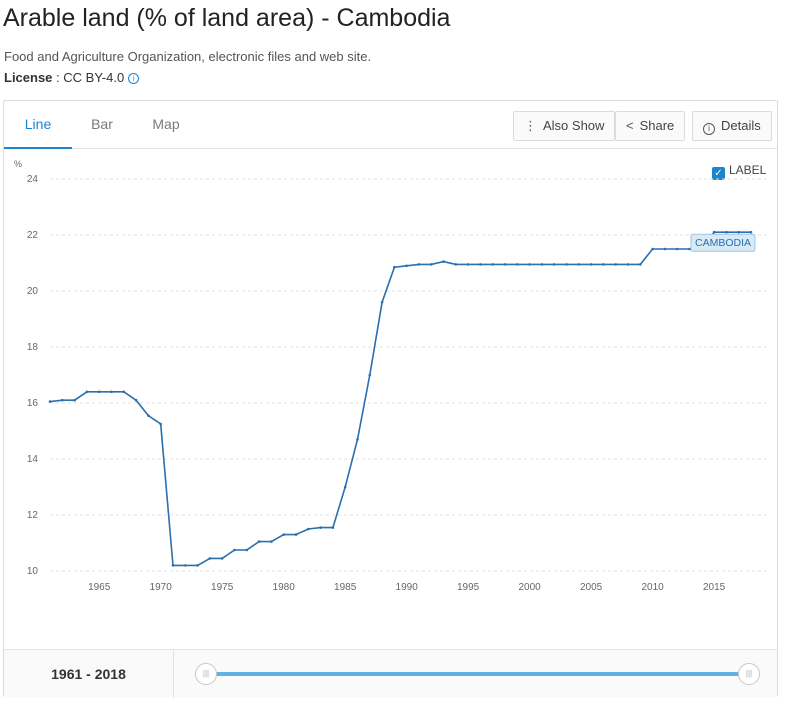 The image size is (800, 707). I want to click on y-tick-label: 10, so click(33, 571).